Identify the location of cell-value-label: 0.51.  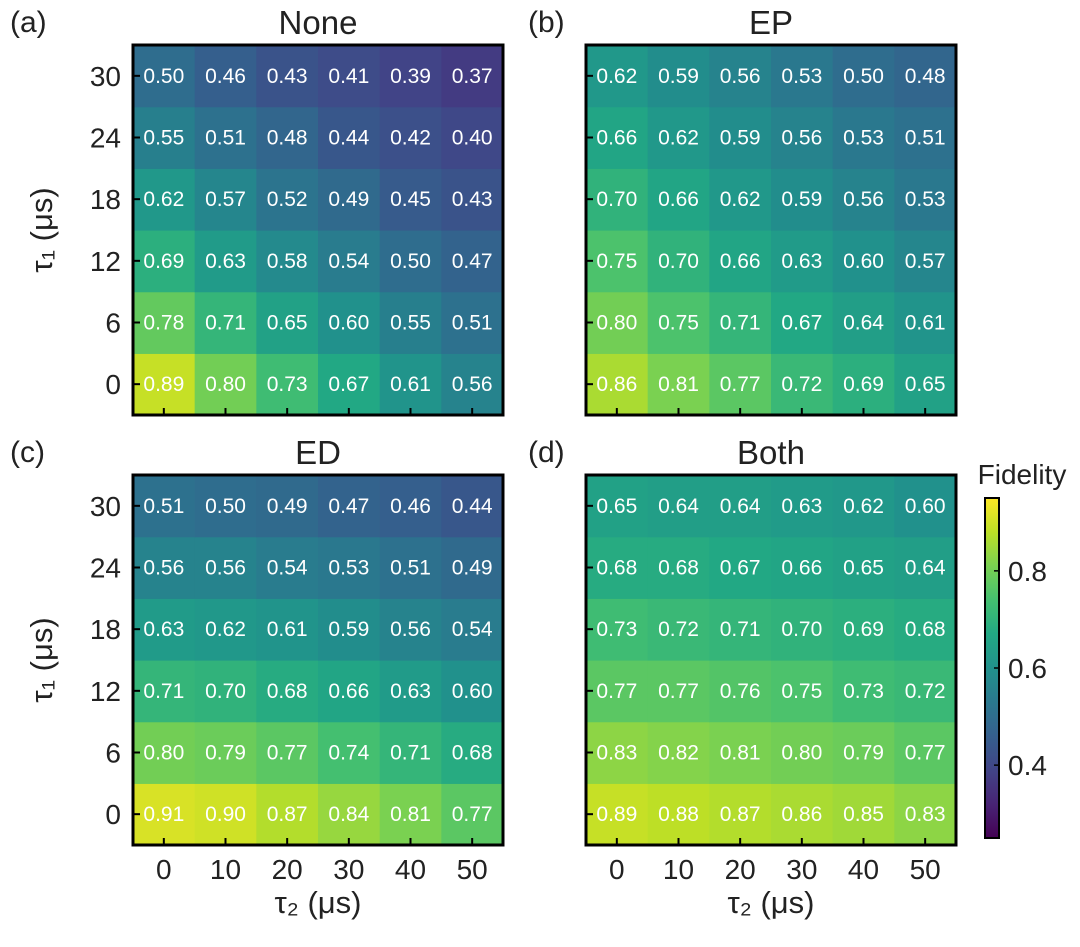
(925, 138).